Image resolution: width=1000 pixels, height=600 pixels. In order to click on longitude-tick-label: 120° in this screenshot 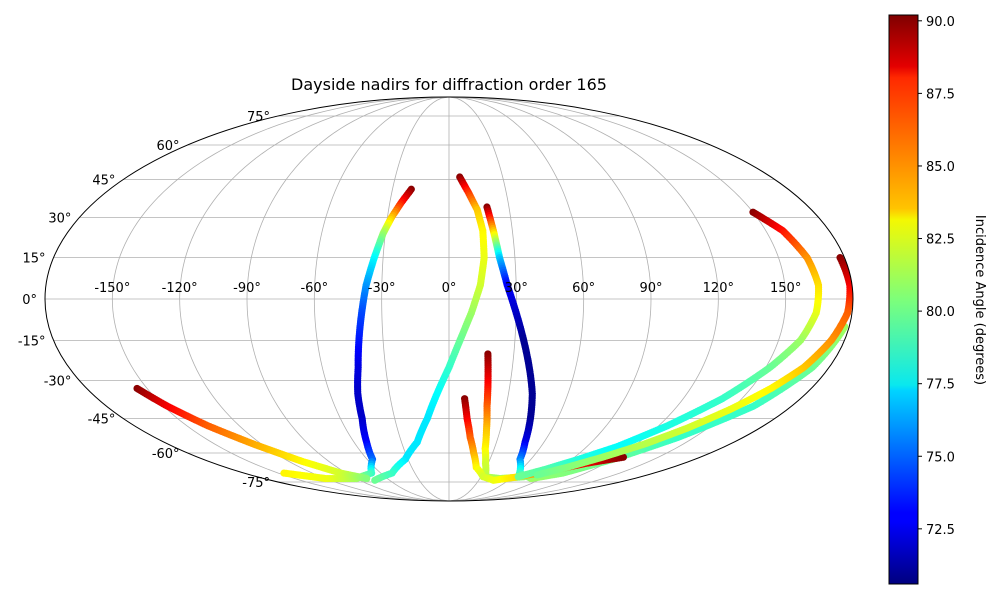, I will do `click(718, 288)`.